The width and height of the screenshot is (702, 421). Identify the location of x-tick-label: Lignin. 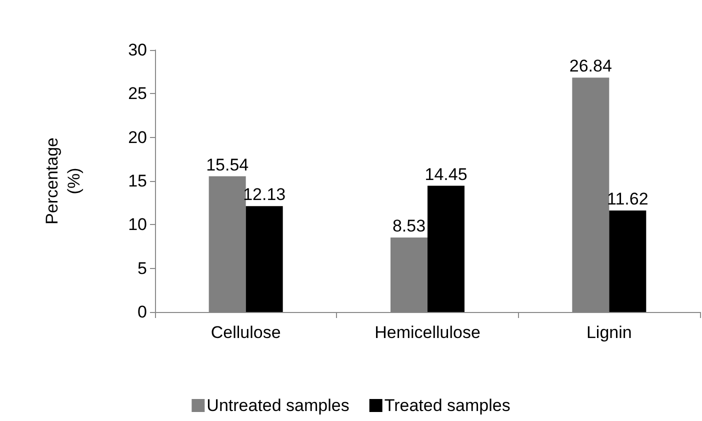
(609, 332).